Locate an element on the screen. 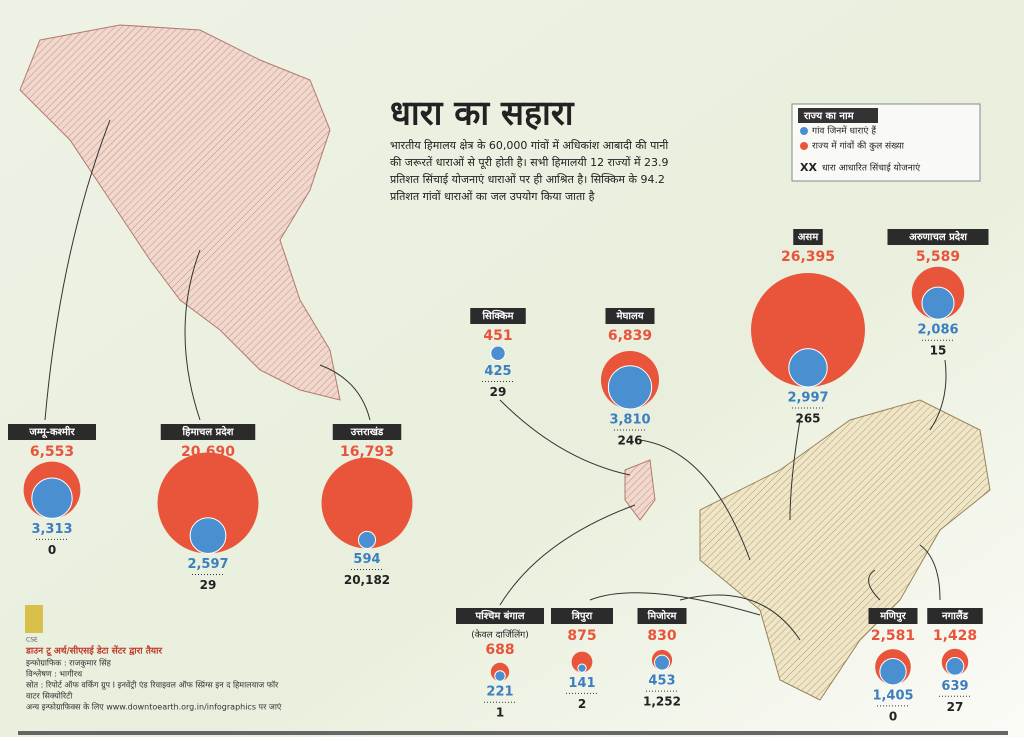  state-name: उत्तराखंड is located at coordinates (367, 432).